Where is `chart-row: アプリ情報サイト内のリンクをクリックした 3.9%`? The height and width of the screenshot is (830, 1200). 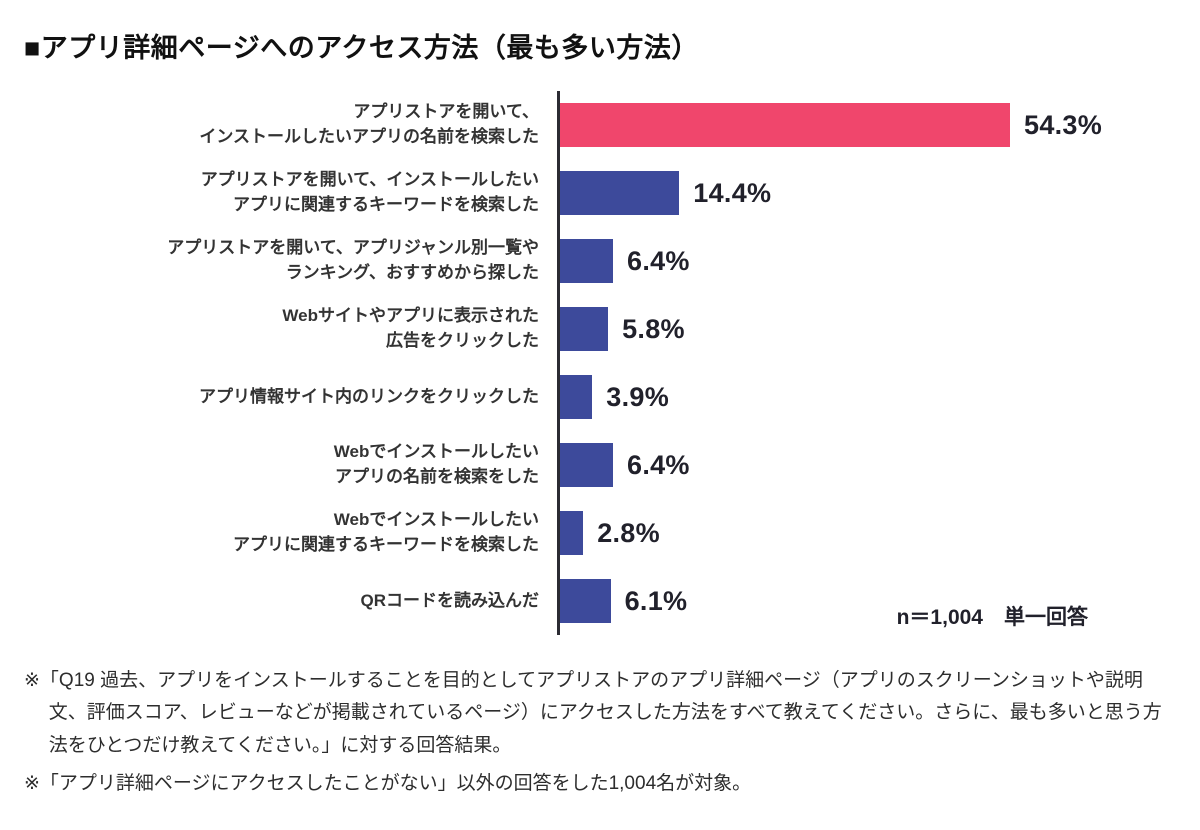 chart-row: アプリ情報サイト内のリンクをクリックした 3.9% is located at coordinates (600, 397).